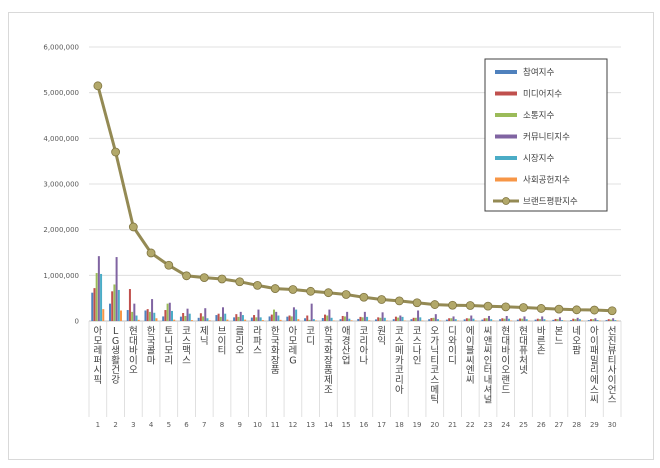  I want to click on rank-label: 20, so click(434, 425).